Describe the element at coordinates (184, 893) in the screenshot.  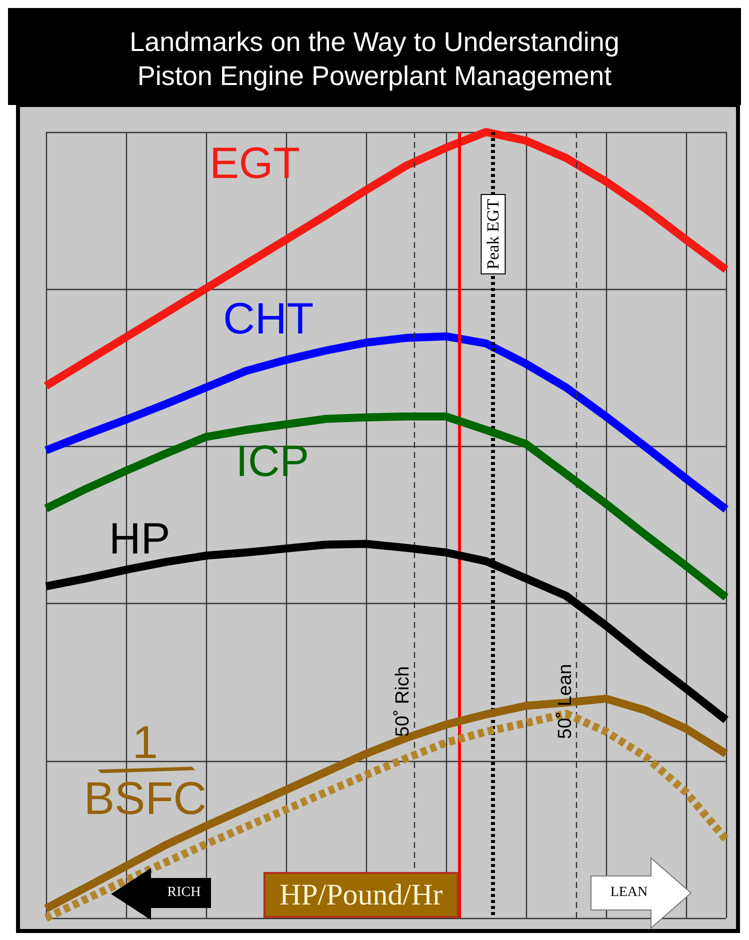
I see `annotation: RICH` at that location.